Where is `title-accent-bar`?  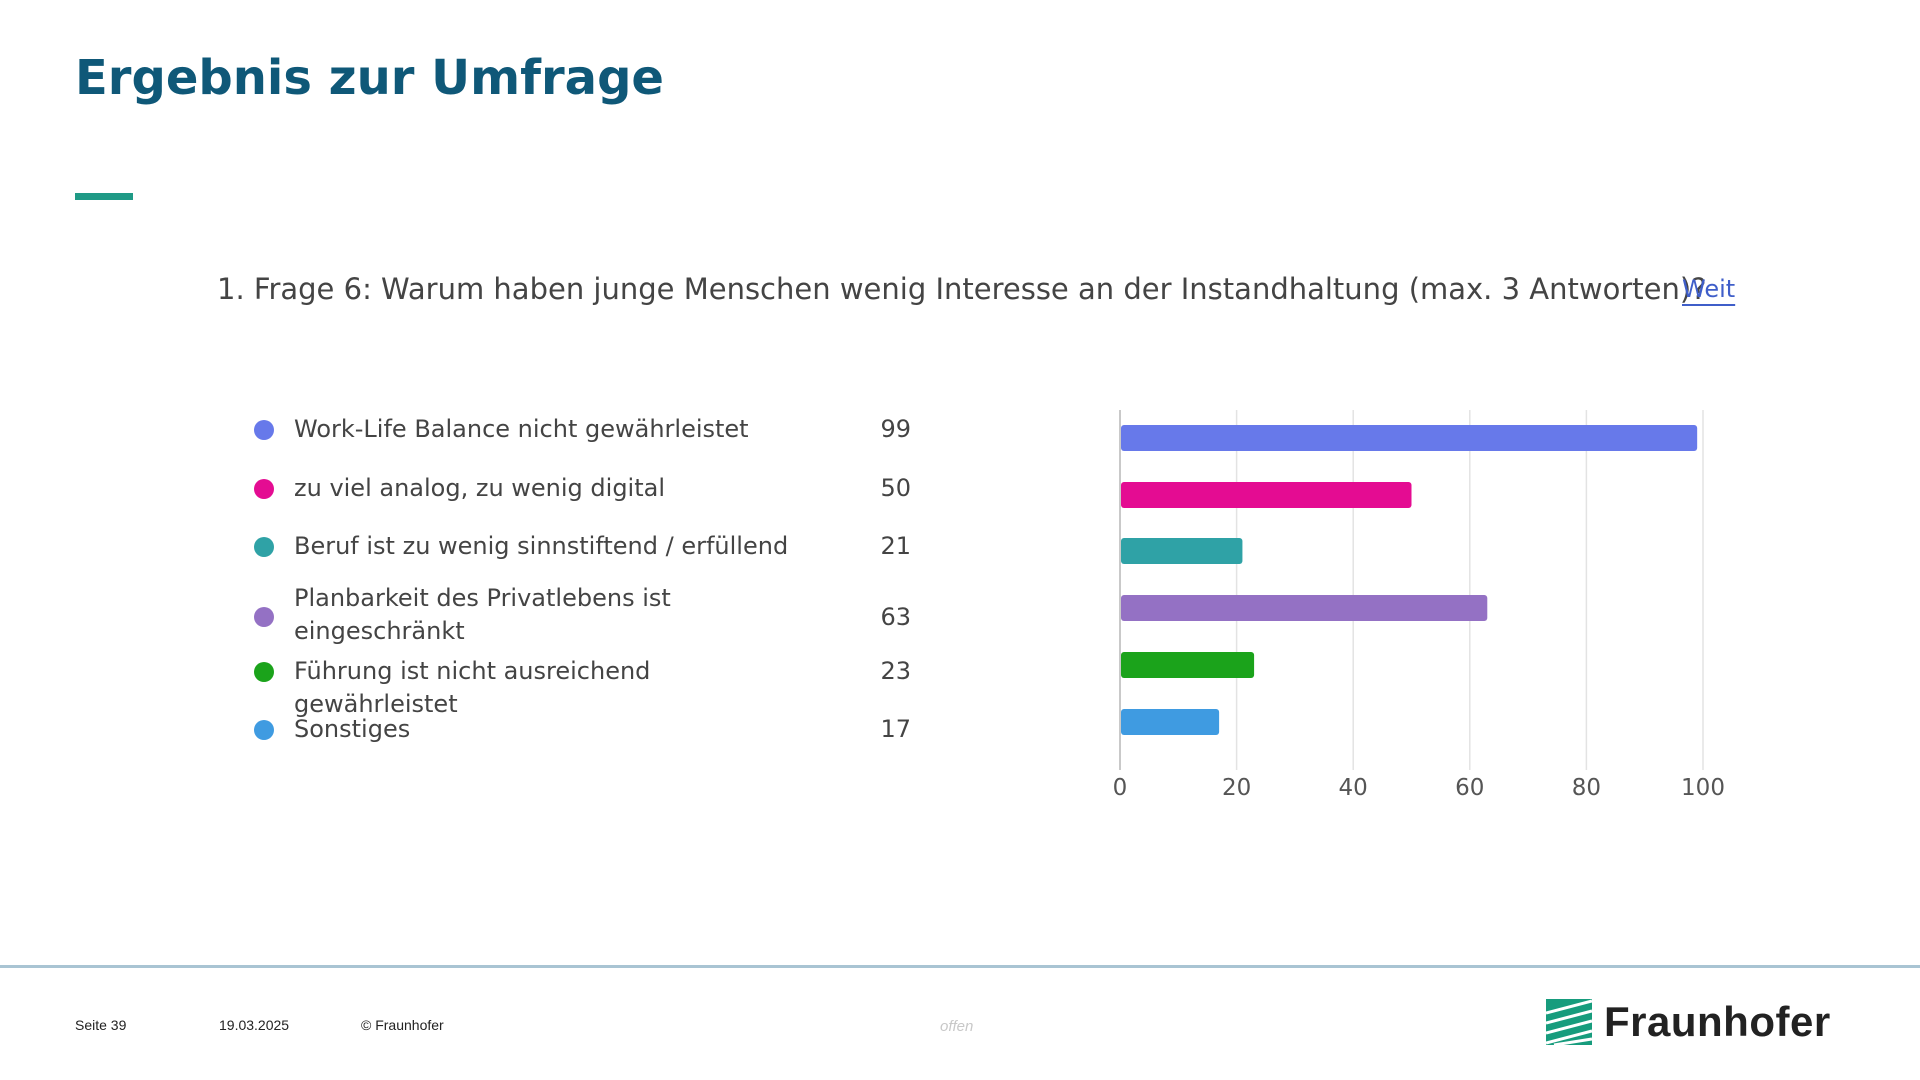
title-accent-bar is located at coordinates (104, 196).